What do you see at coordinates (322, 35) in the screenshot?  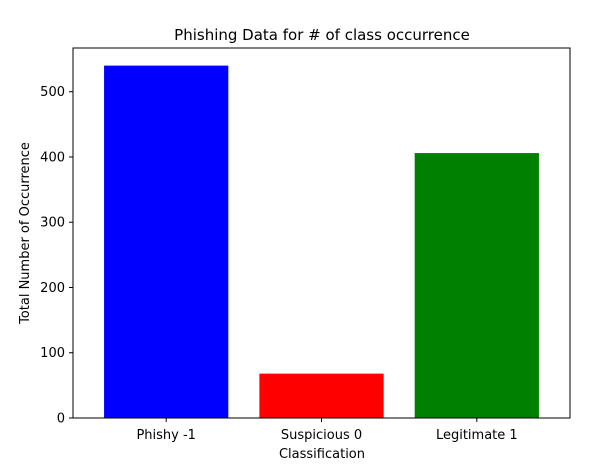 I see `chart-title: Phishing Data for # of class occurrence` at bounding box center [322, 35].